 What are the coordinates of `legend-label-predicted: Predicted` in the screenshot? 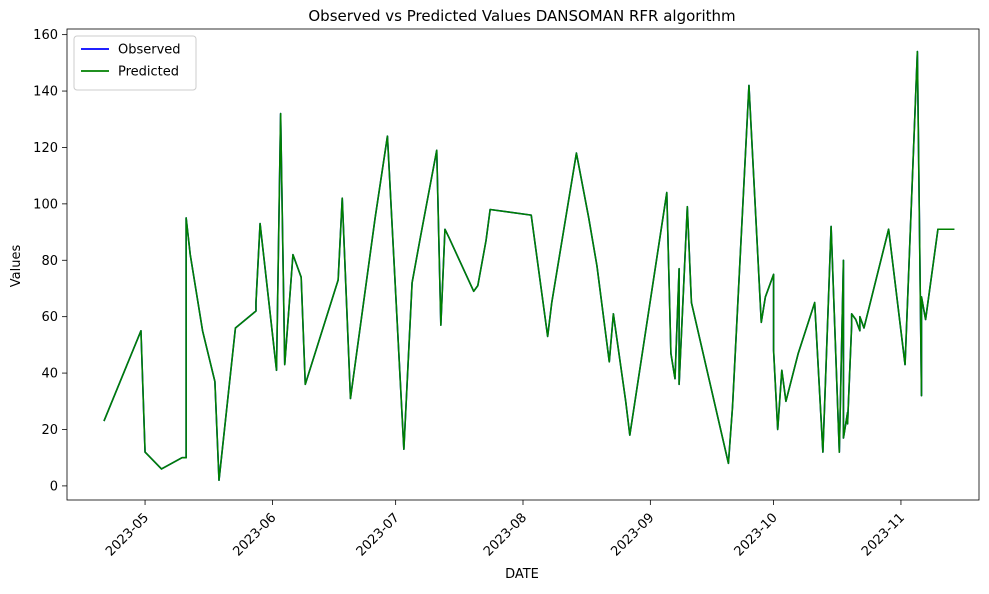 It's located at (148, 72).